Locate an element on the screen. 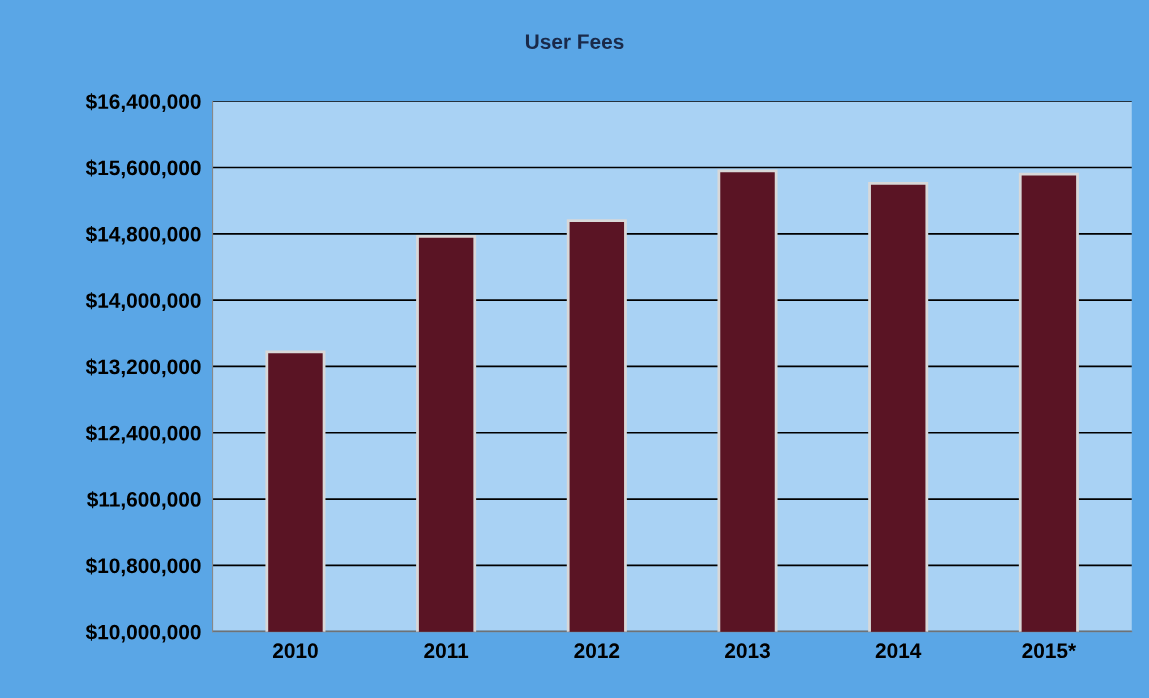 The image size is (1149, 698). y-tick-label: $11,600,000 is located at coordinates (144, 500).